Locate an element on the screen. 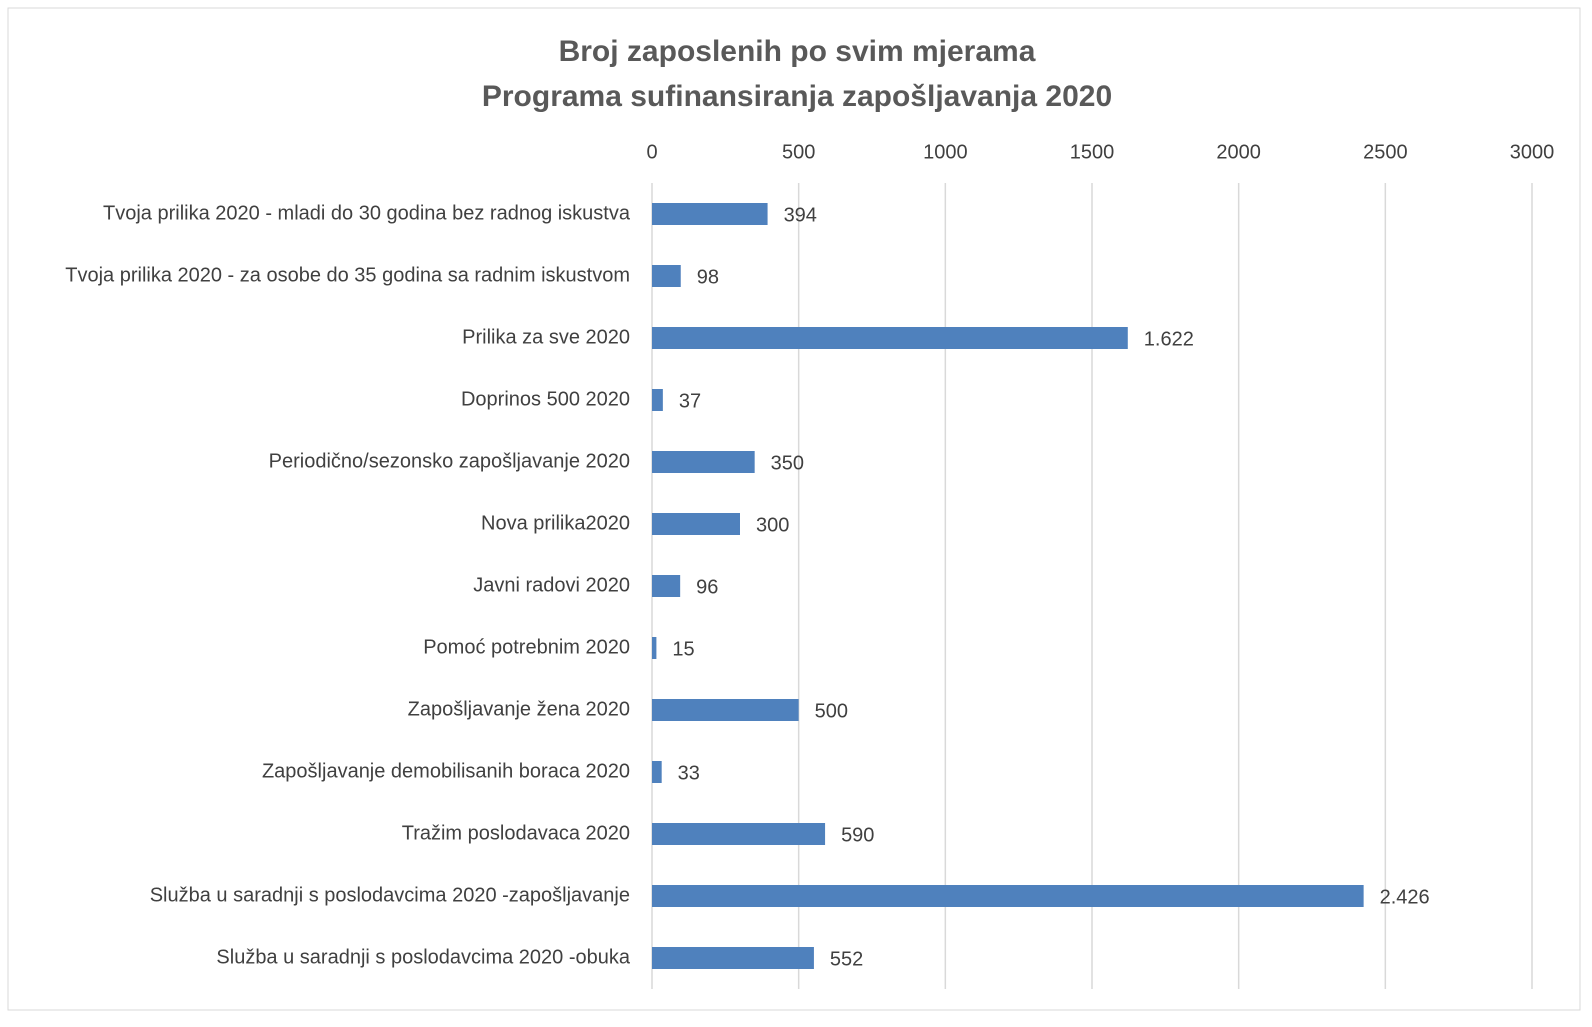 Image resolution: width=1592 pixels, height=1027 pixels. y-tick-label: Prilika za sve 2020 is located at coordinates (546, 337).